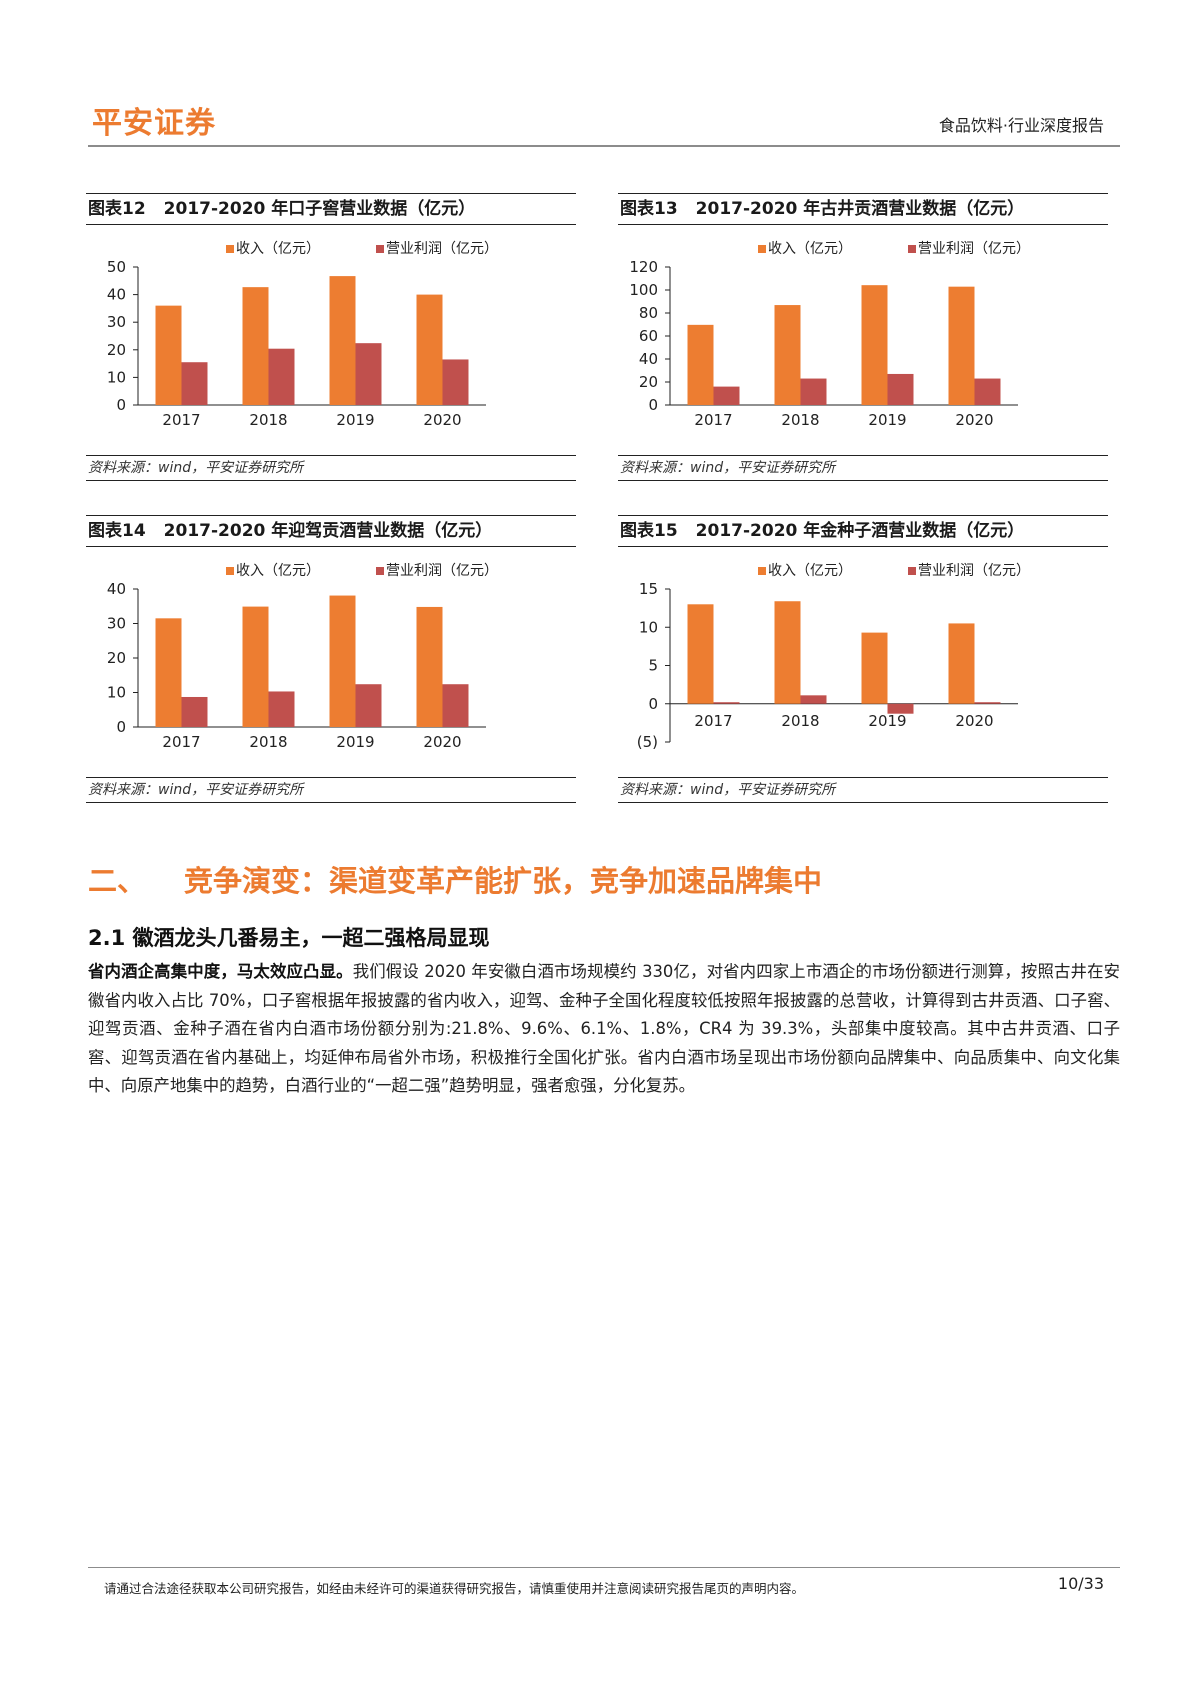 Image resolution: width=1200 pixels, height=1698 pixels. What do you see at coordinates (503, 881) in the screenshot?
I see `section-heading: 竞争演变：渠道变革产能扩张，竞争加速品牌集中` at bounding box center [503, 881].